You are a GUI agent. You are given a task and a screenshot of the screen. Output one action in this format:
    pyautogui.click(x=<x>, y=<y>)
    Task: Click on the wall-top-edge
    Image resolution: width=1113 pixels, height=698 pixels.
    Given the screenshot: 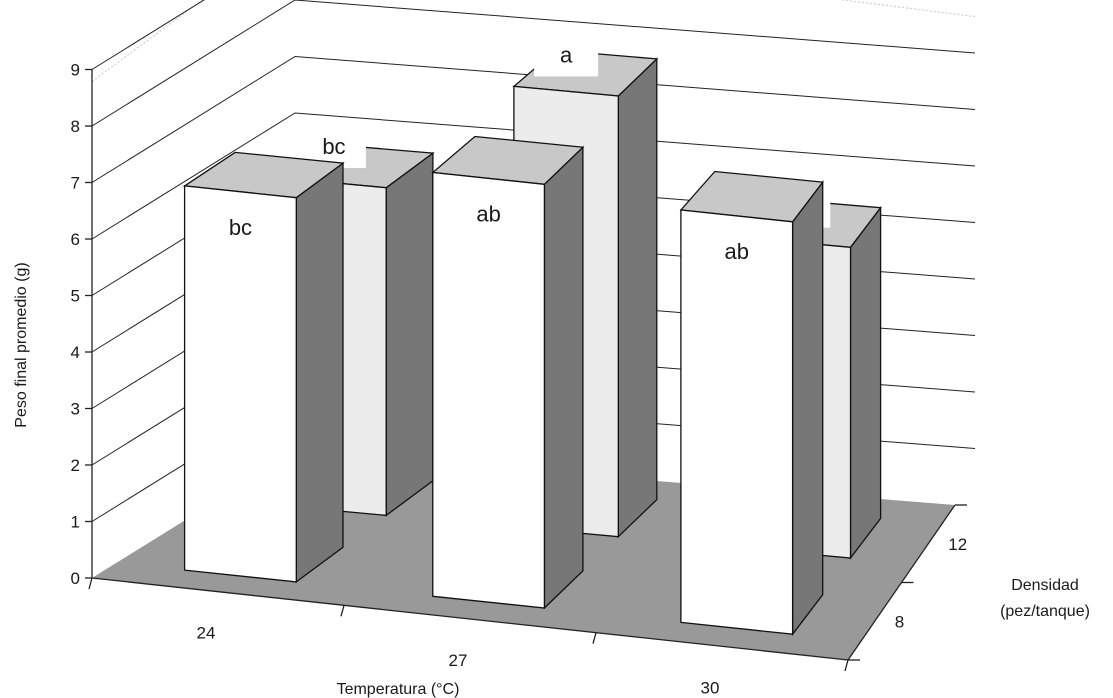 What is the action you would take?
    pyautogui.click(x=533, y=41)
    